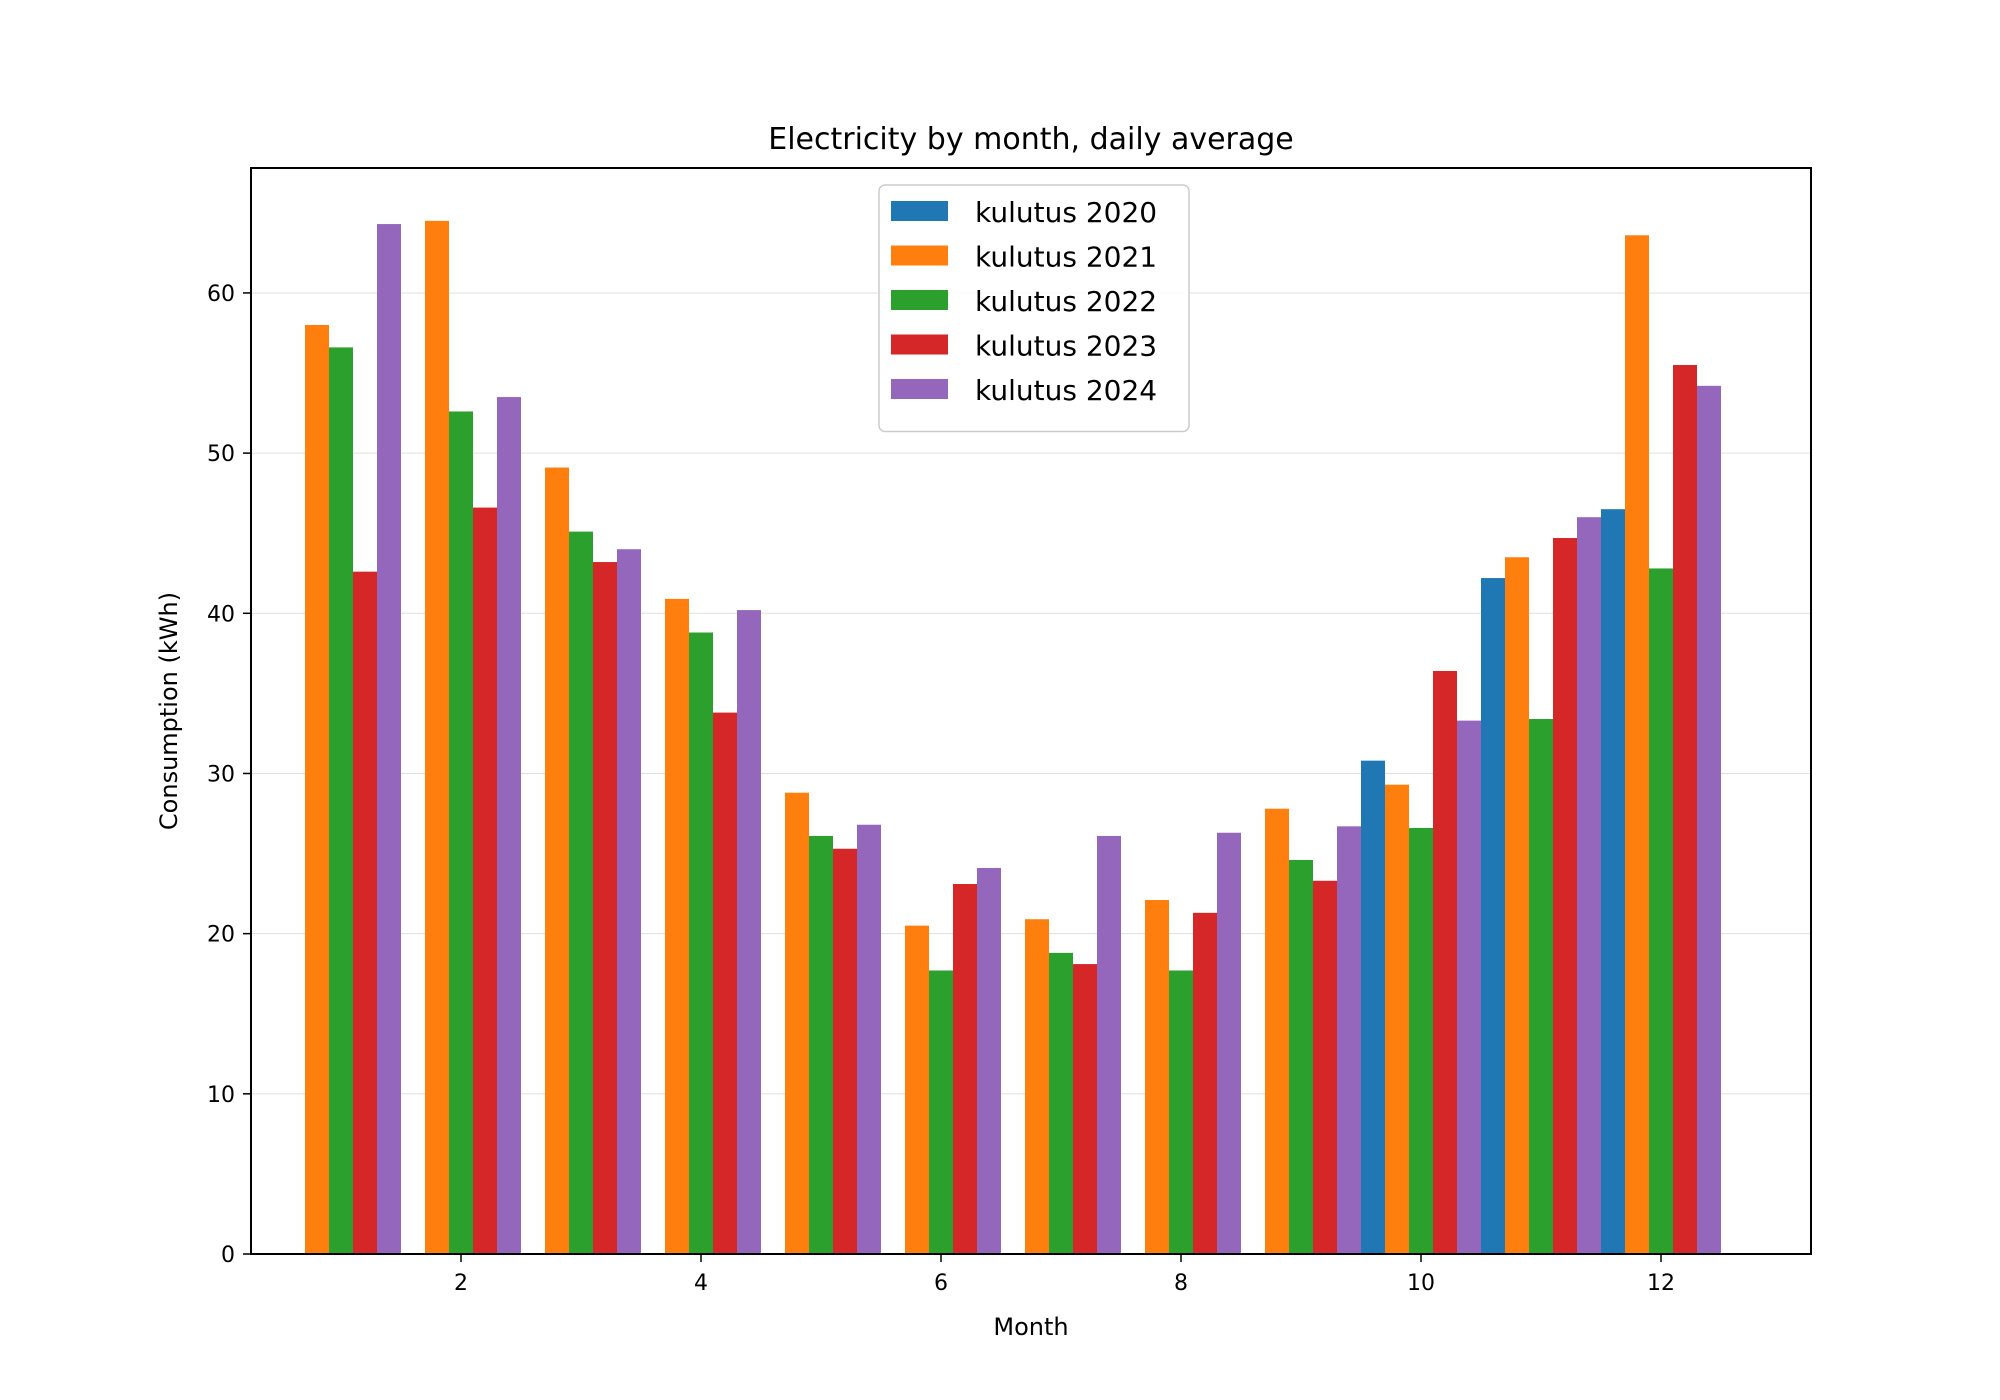 Image resolution: width=2000 pixels, height=1400 pixels. I want to click on legend-label: kulutus 2023, so click(1066, 346).